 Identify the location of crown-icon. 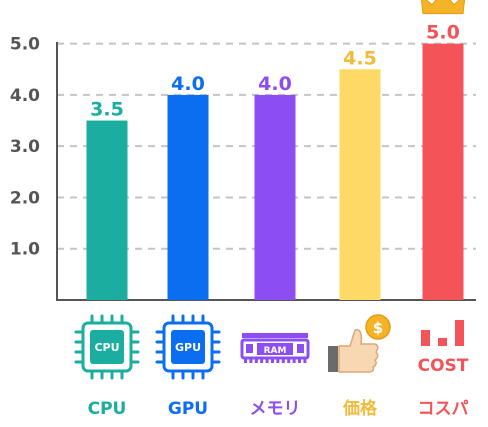
(443, 7).